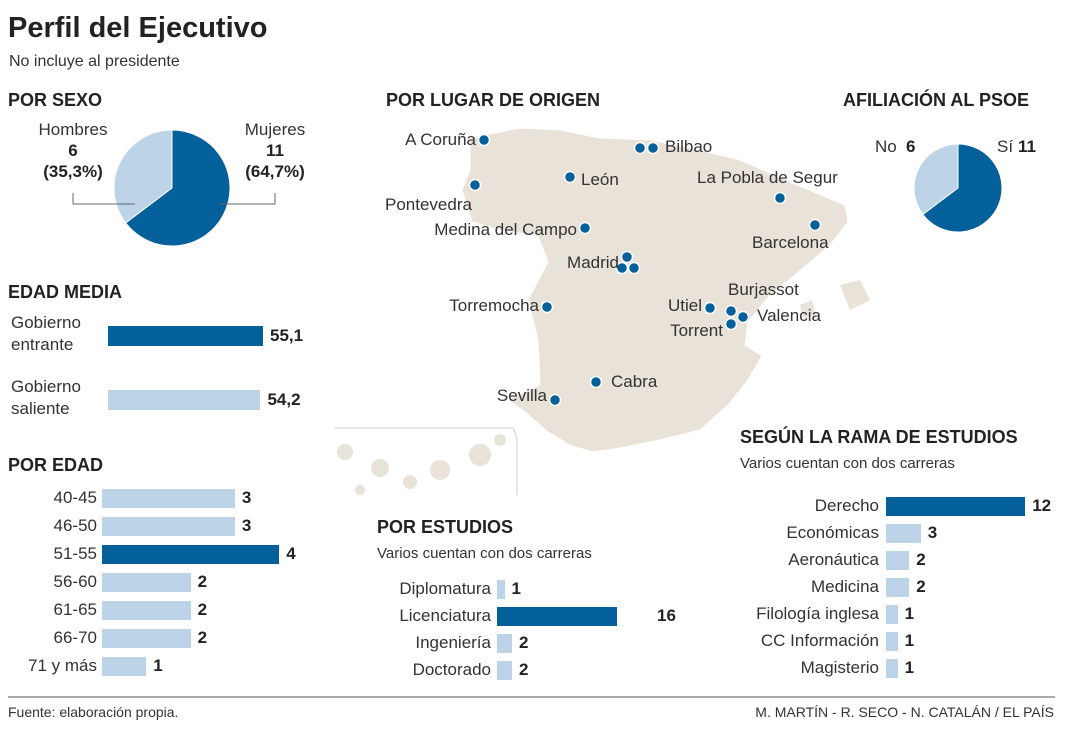 The height and width of the screenshot is (730, 1068). I want to click on edad-media-bar, so click(185, 336).